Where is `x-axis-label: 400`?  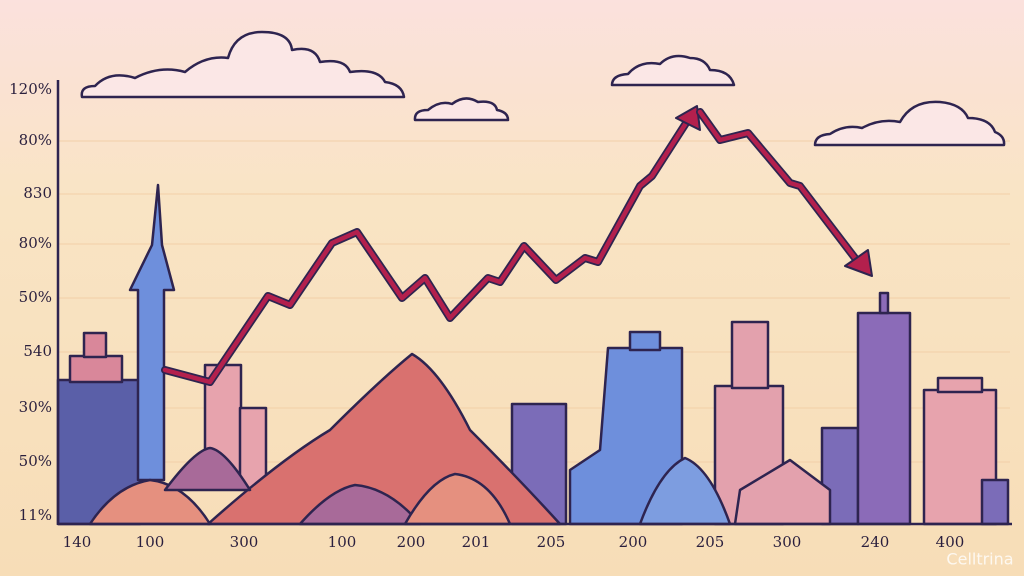 x-axis-label: 400 is located at coordinates (950, 542).